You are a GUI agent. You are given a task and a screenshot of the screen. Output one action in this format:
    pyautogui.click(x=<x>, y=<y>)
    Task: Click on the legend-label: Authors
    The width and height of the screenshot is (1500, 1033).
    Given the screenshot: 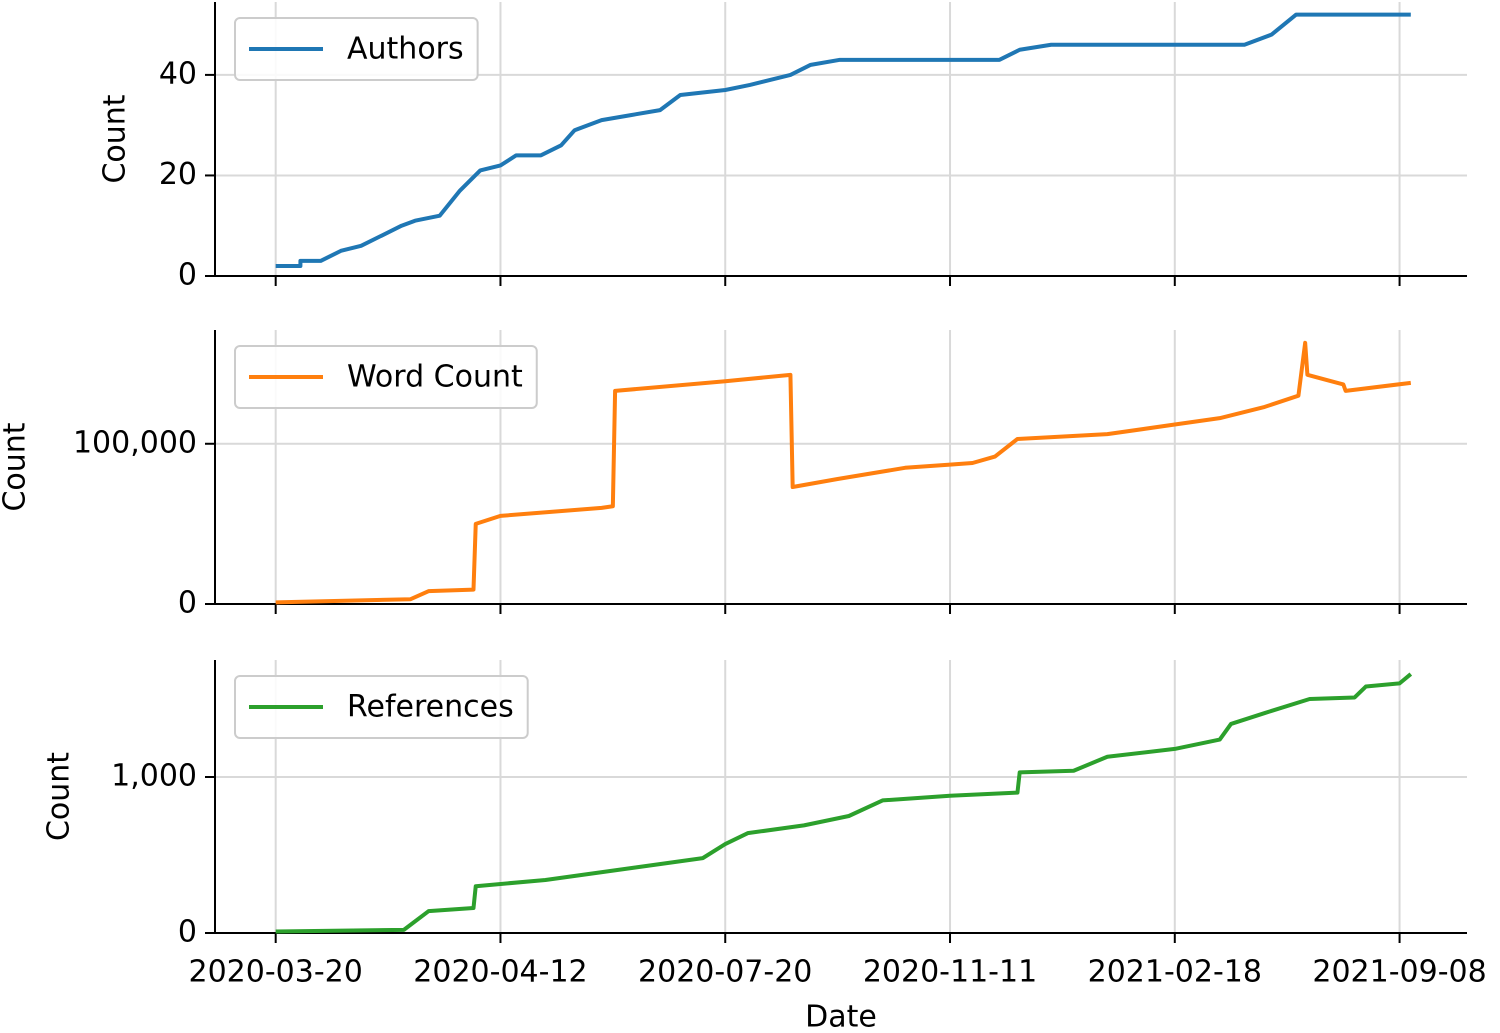 What is the action you would take?
    pyautogui.click(x=405, y=49)
    